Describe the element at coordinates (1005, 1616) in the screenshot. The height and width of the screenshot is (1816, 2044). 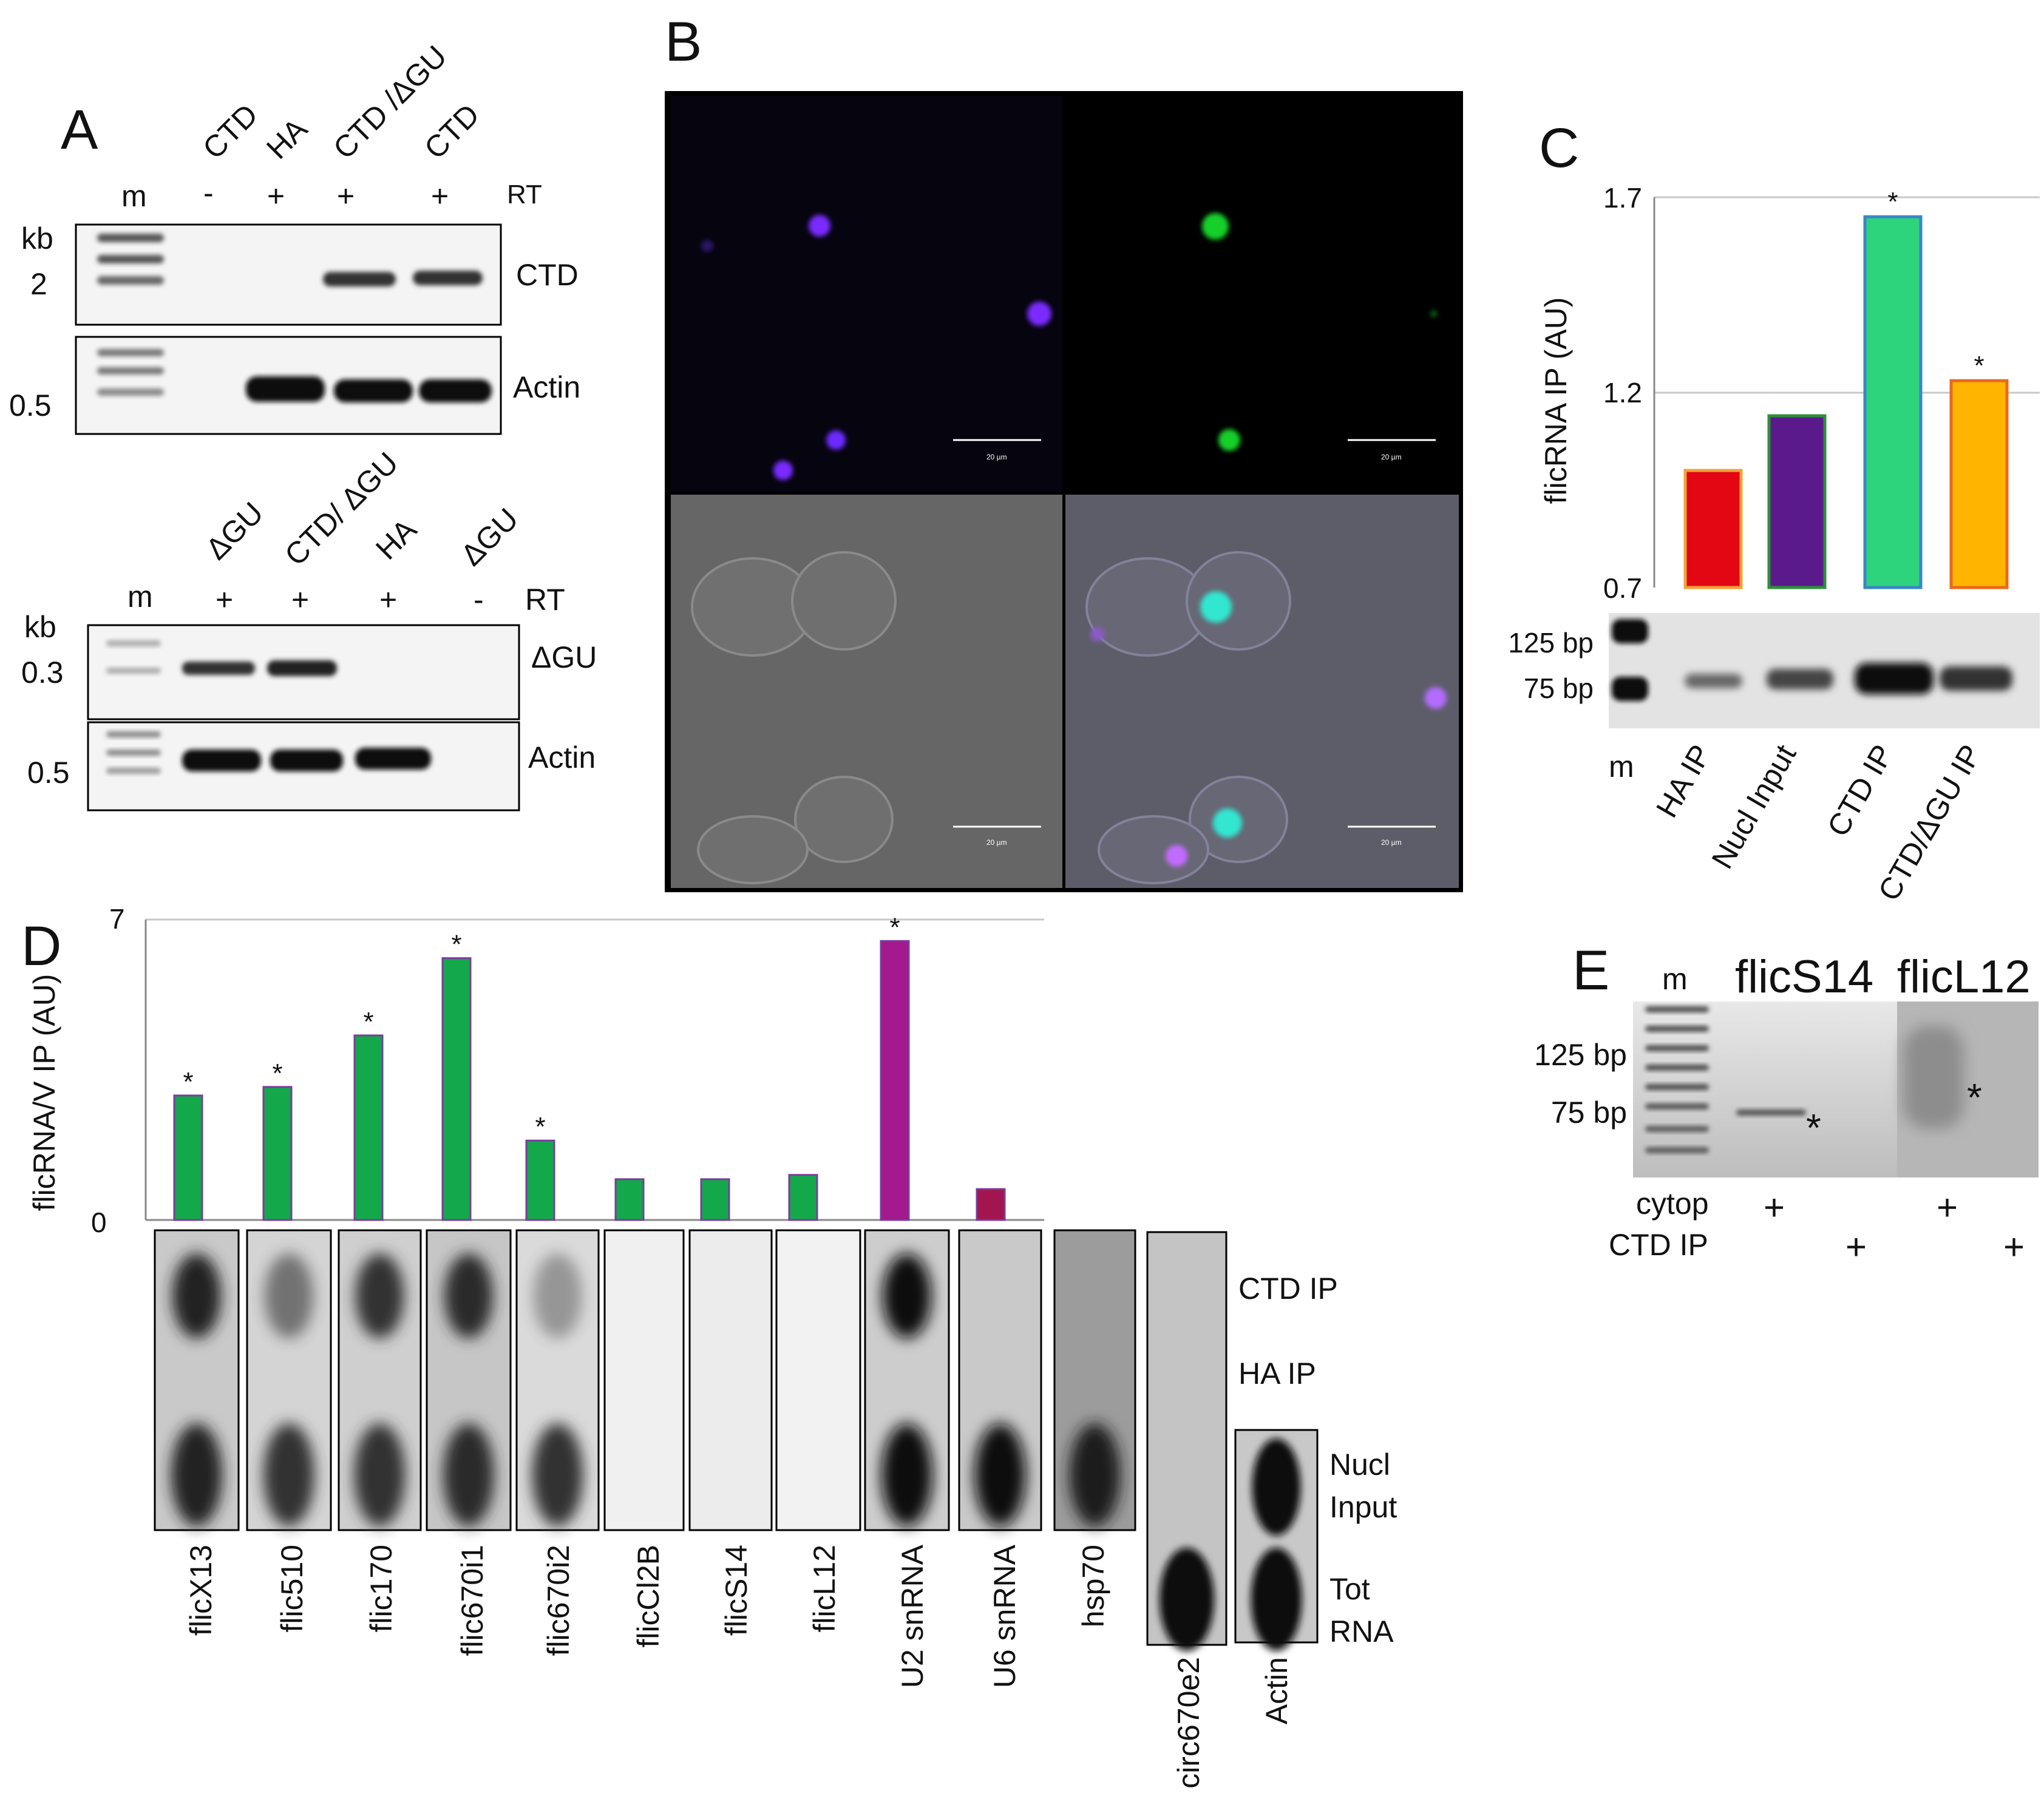
I see `d-lane-label-9: U6 snRNA` at that location.